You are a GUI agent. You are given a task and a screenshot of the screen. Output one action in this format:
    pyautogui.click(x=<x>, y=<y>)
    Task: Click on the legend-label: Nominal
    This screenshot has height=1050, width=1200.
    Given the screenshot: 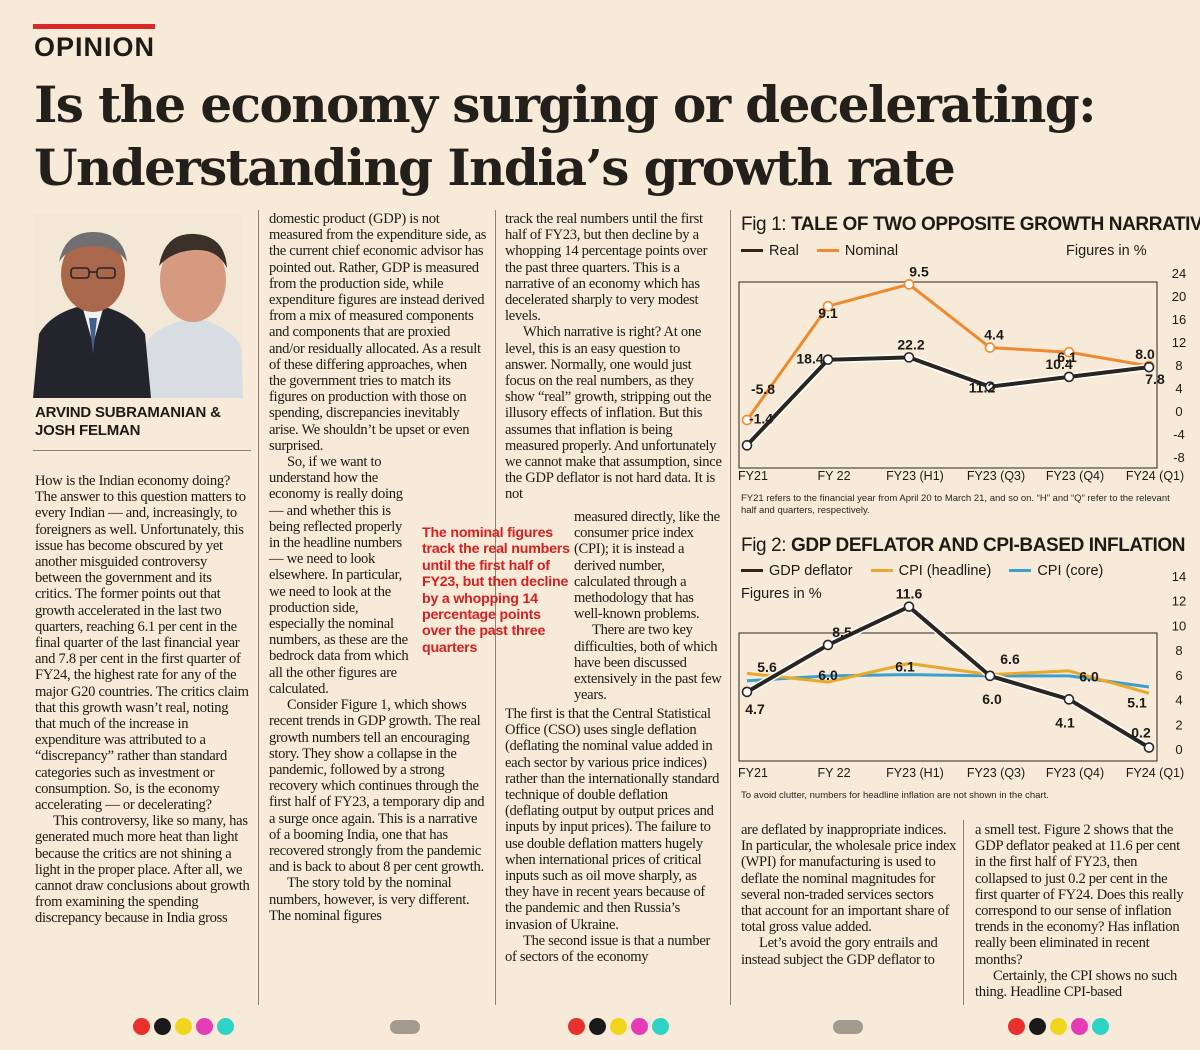 What is the action you would take?
    pyautogui.click(x=871, y=251)
    